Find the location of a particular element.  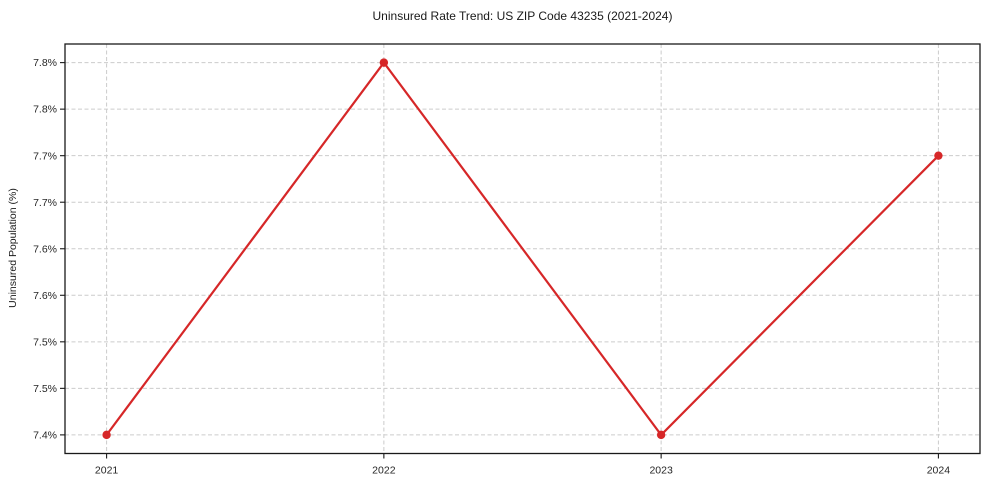

data-point-2021 is located at coordinates (106, 435).